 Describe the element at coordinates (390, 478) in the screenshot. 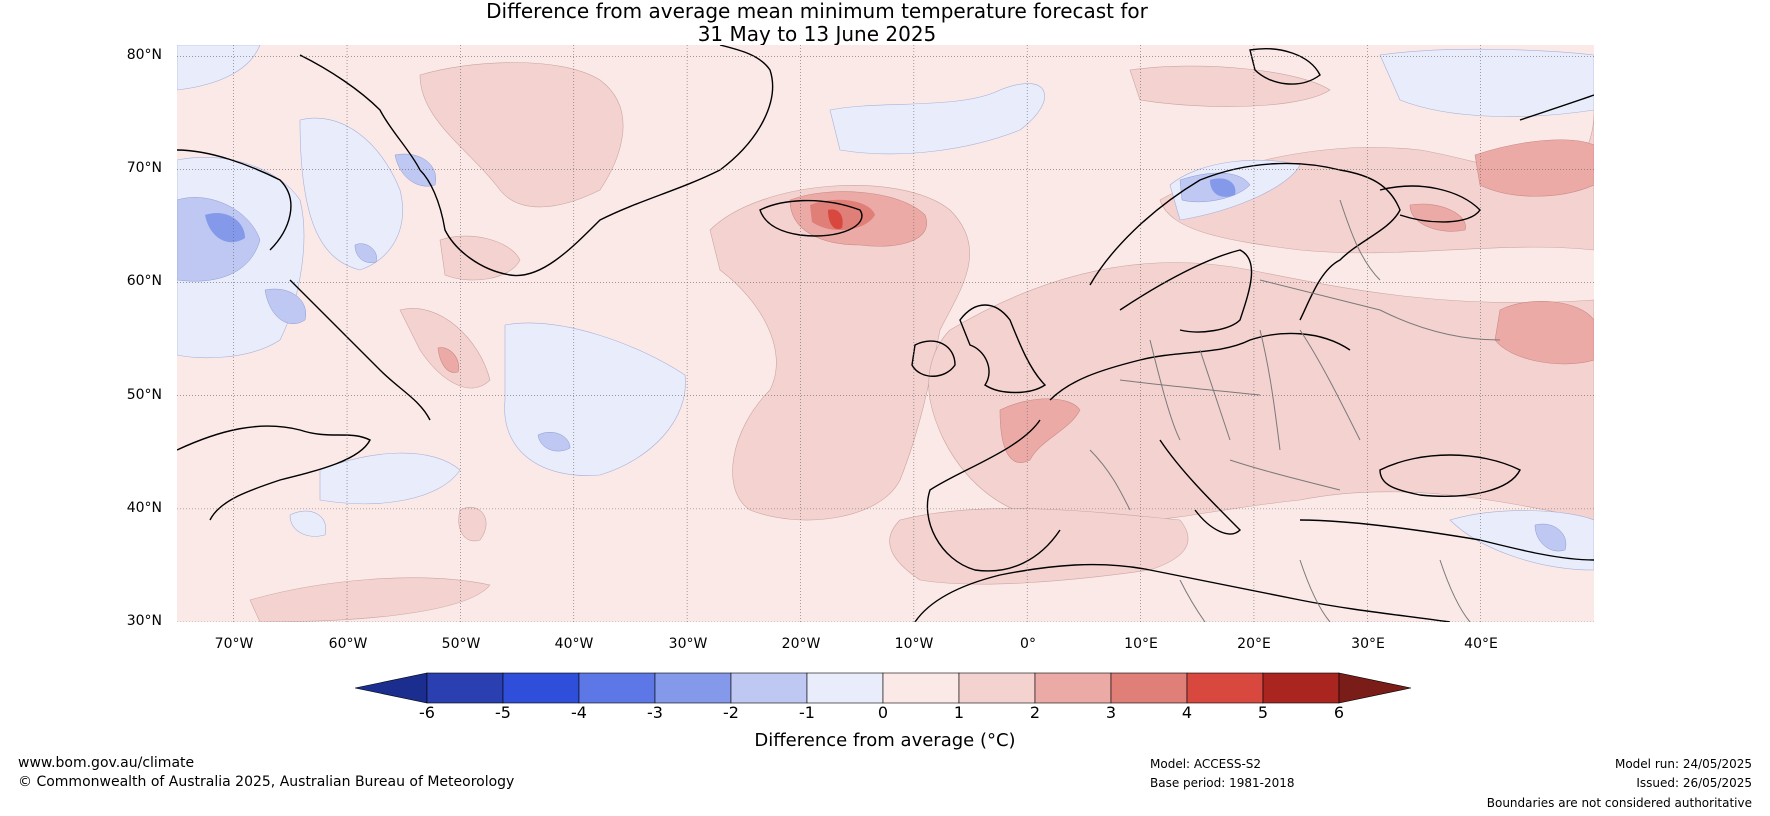

I see `cool-region-newfoundland-south` at that location.